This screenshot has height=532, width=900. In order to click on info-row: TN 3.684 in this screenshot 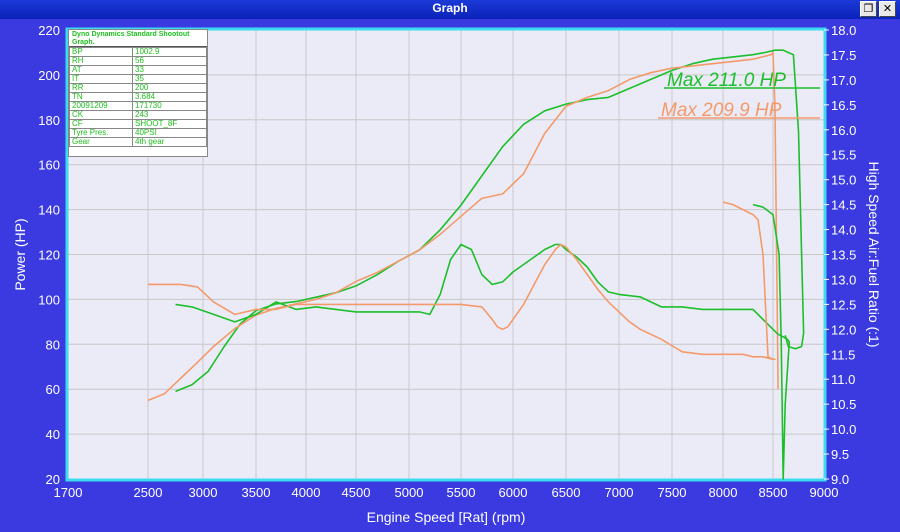, I will do `click(138, 97)`.